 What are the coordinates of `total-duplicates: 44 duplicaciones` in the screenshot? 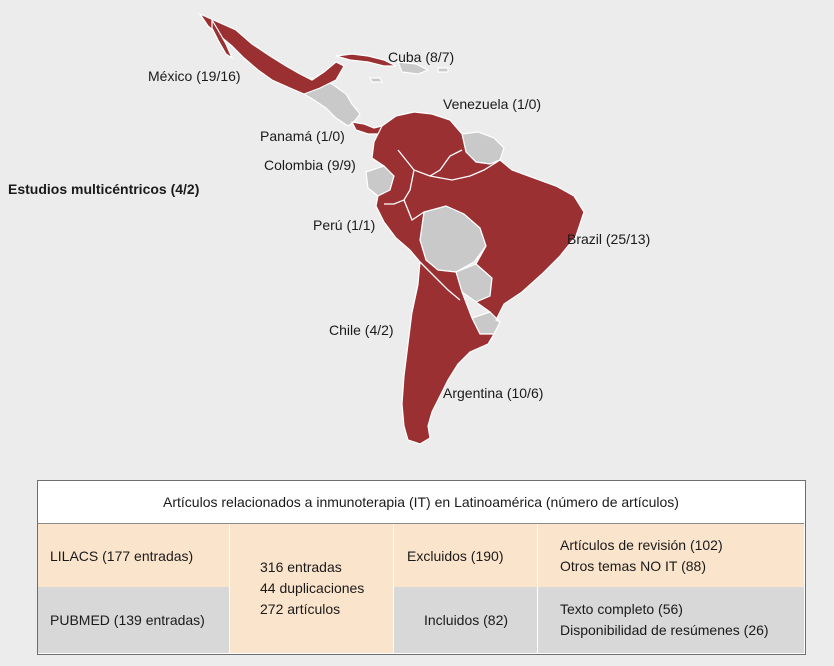 It's located at (312, 588).